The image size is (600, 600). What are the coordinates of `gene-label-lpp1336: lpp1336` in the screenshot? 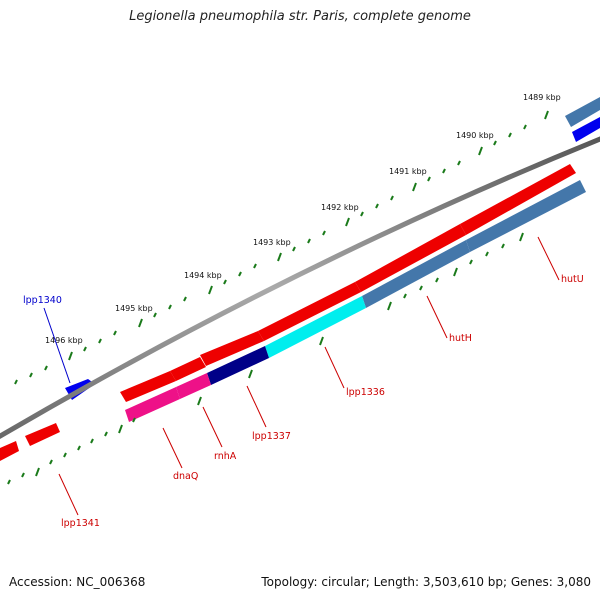 It's located at (365, 392).